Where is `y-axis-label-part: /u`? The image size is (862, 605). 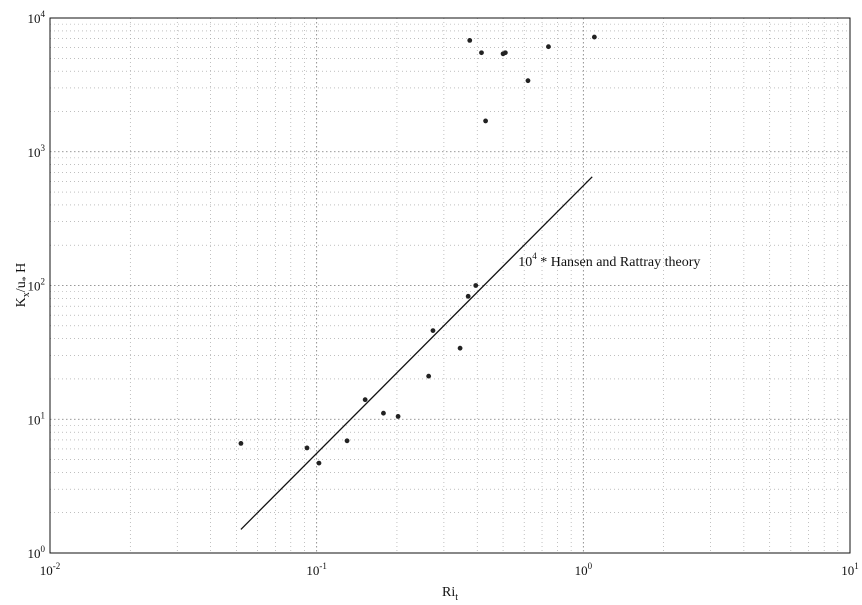
y-axis-label-part: /u is located at coordinates (21, 286).